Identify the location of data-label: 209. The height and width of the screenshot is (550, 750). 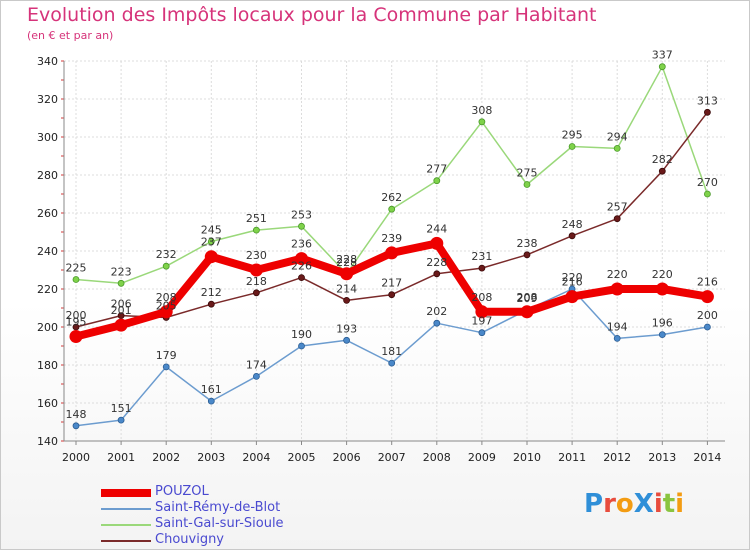
(527, 298).